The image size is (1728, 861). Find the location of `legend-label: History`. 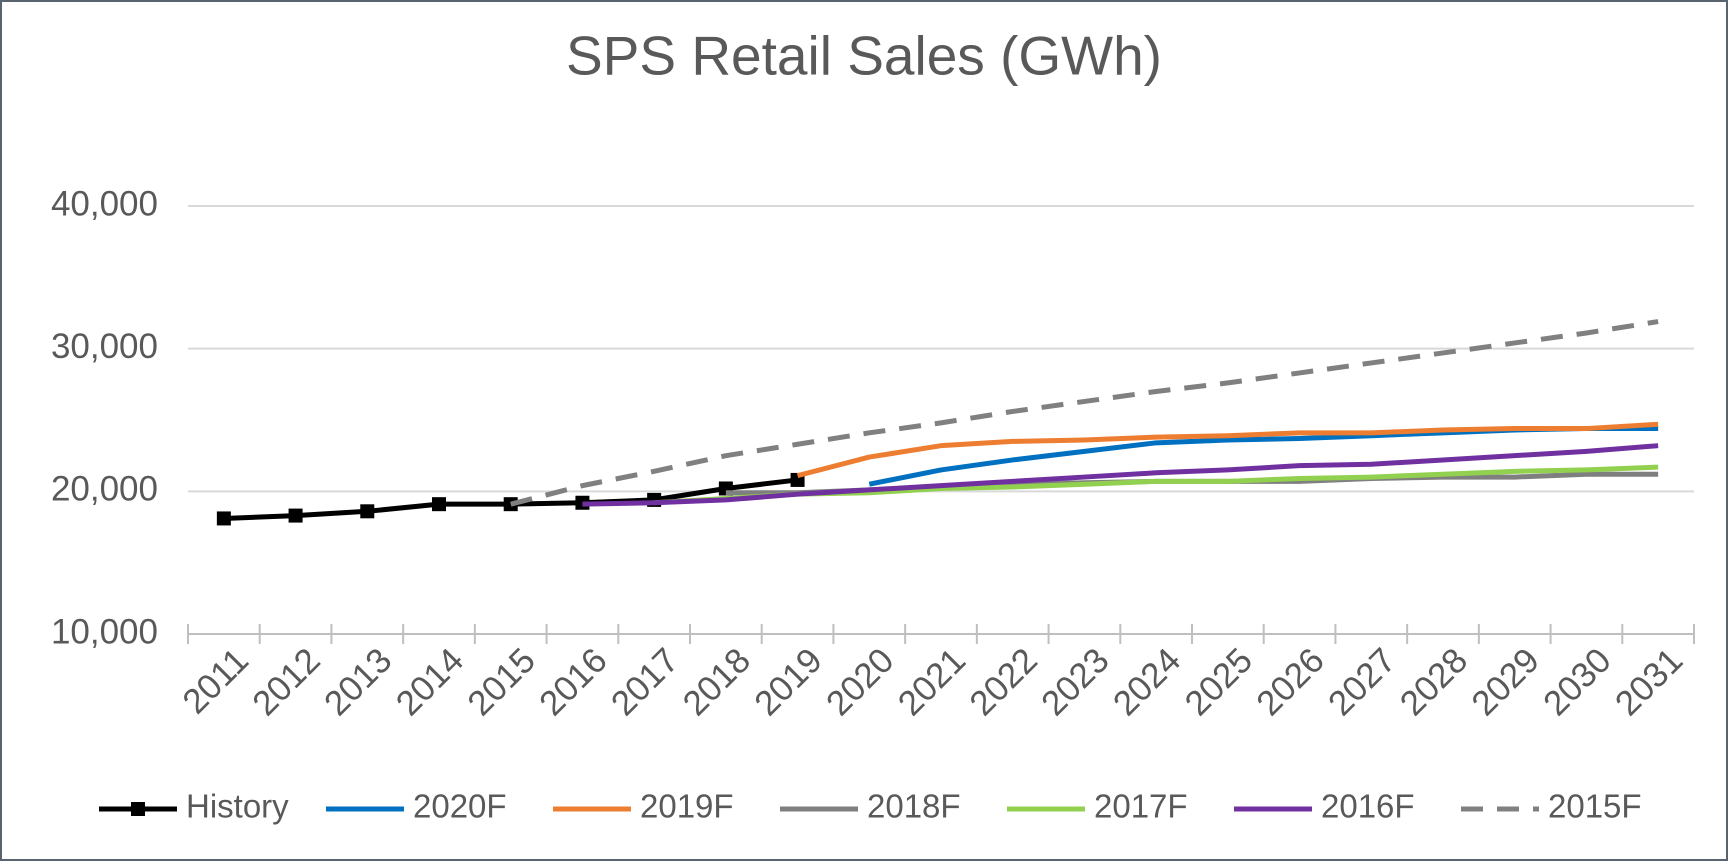

legend-label: History is located at coordinates (237, 806).